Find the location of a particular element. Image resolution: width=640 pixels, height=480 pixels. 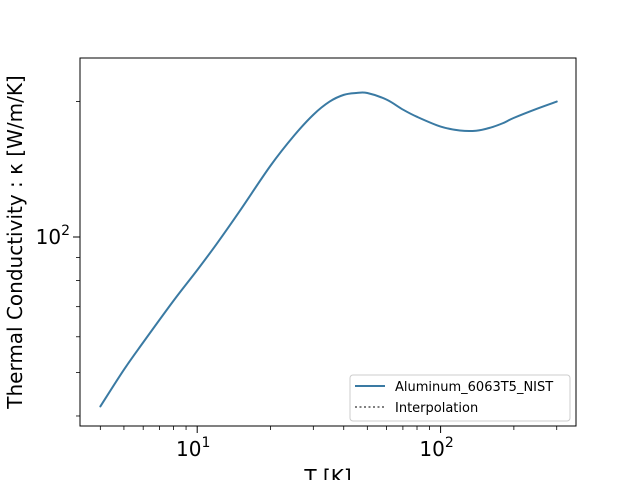

x-axis-label: T [K] is located at coordinates (327, 472).